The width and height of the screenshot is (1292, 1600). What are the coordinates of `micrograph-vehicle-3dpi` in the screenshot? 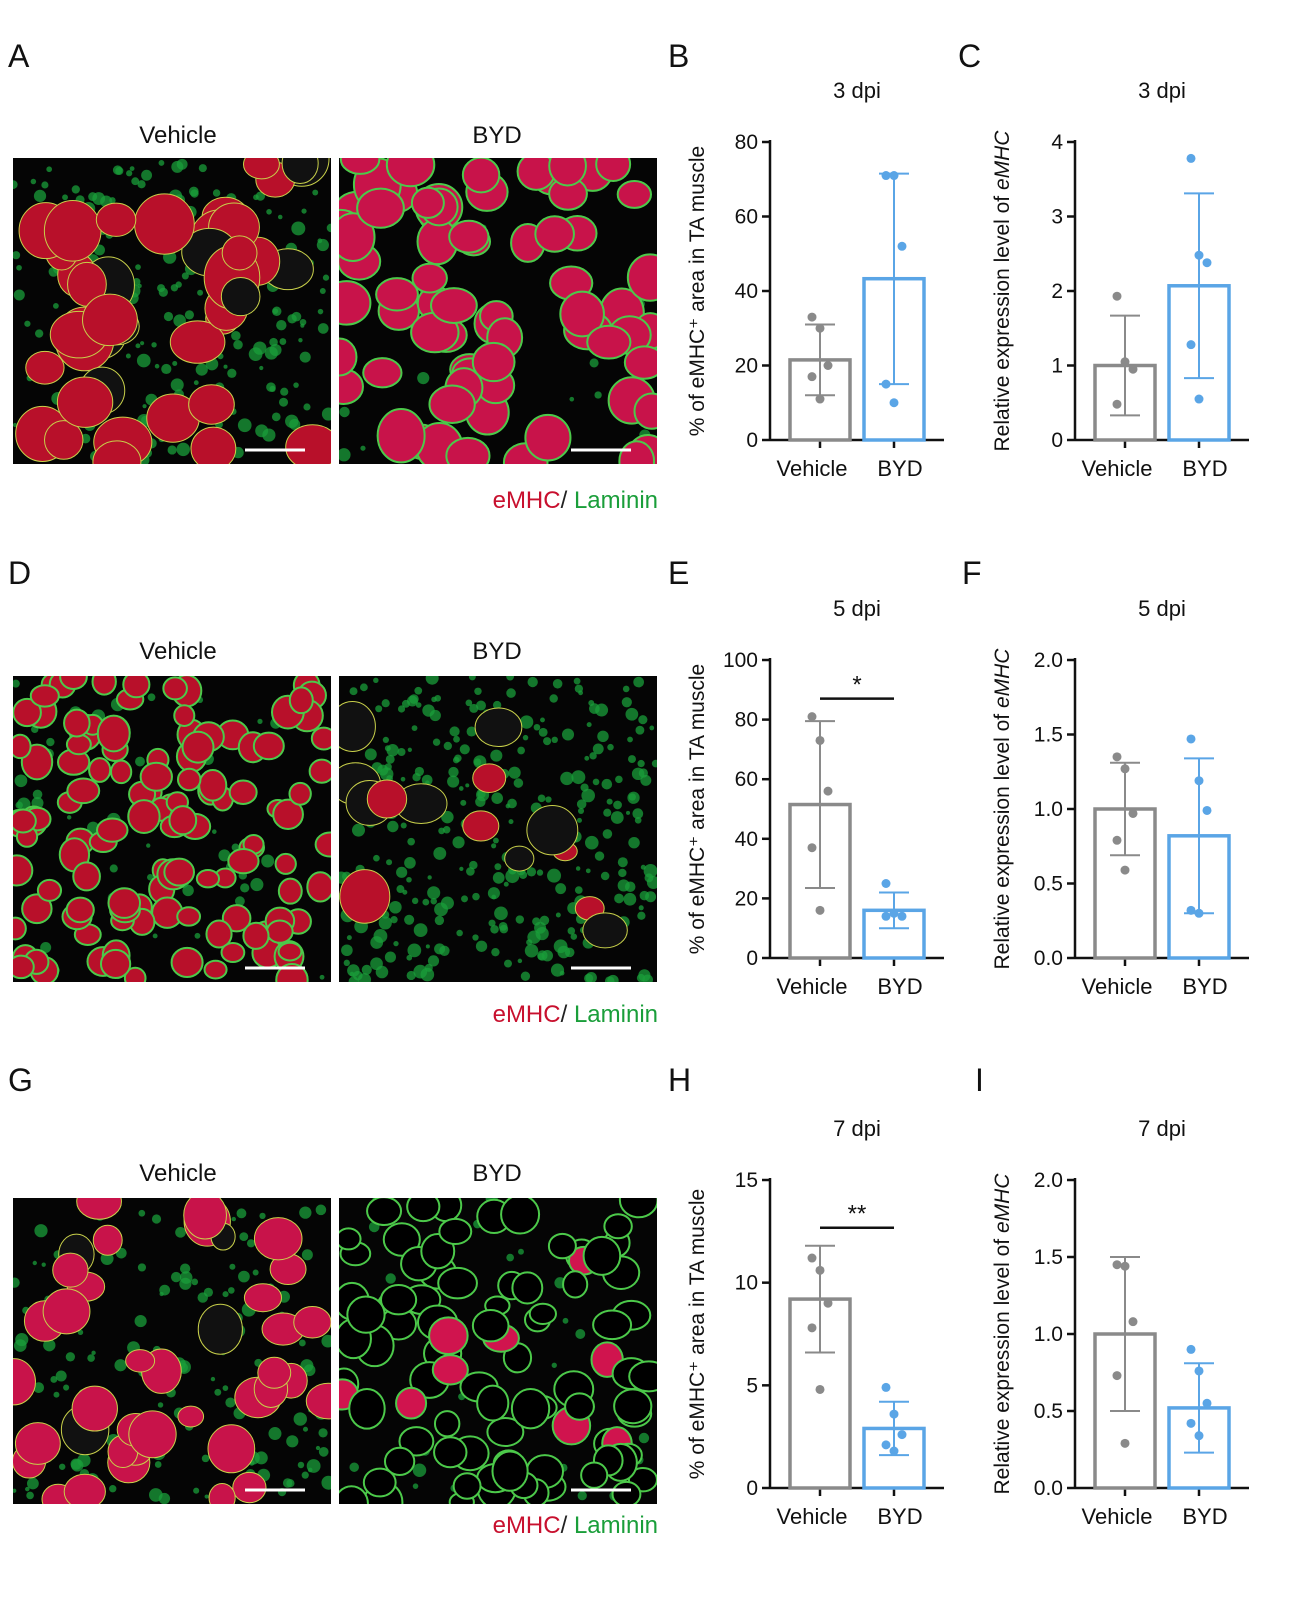 It's located at (172, 311).